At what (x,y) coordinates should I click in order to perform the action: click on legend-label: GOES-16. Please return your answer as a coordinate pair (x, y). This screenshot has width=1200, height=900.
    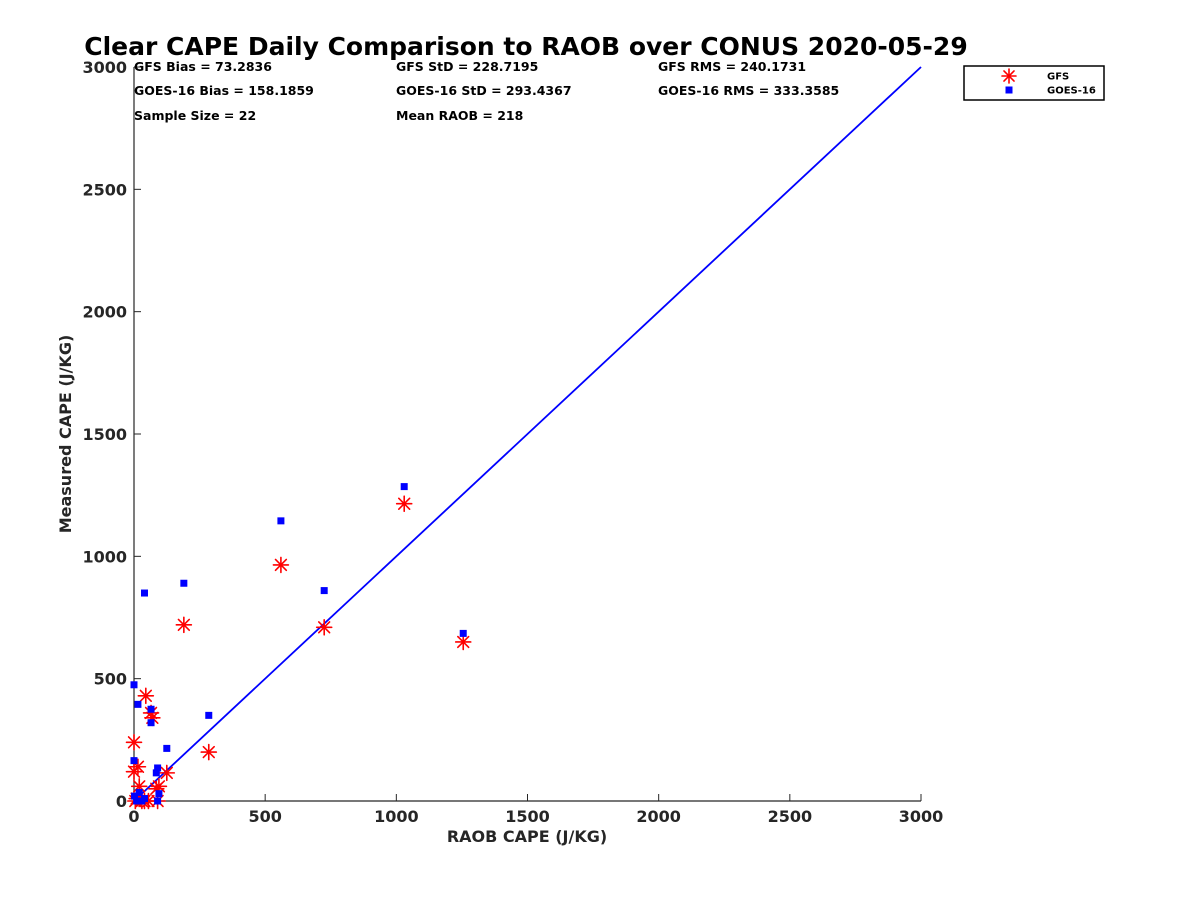
    Looking at the image, I should click on (1071, 91).